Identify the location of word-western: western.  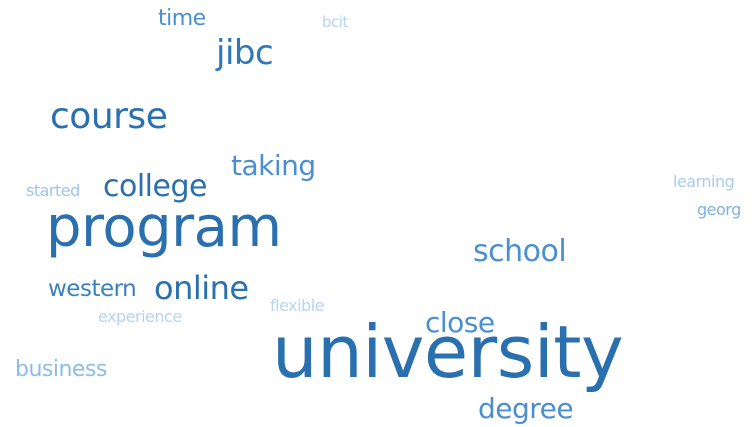
(92, 289).